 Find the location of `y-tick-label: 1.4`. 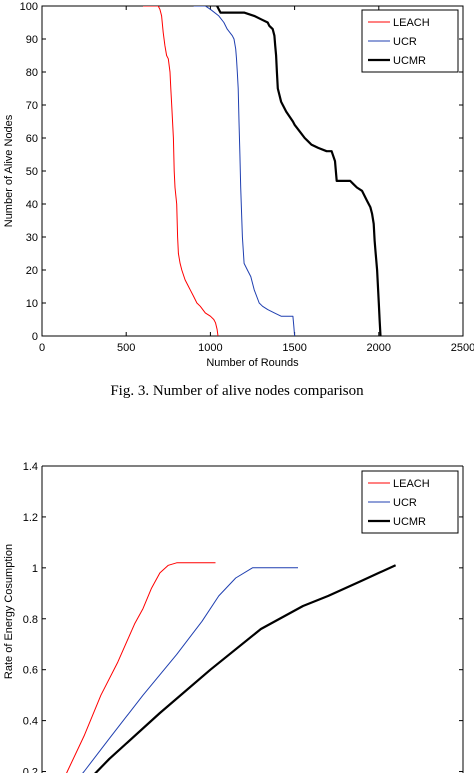

y-tick-label: 1.4 is located at coordinates (30, 467).